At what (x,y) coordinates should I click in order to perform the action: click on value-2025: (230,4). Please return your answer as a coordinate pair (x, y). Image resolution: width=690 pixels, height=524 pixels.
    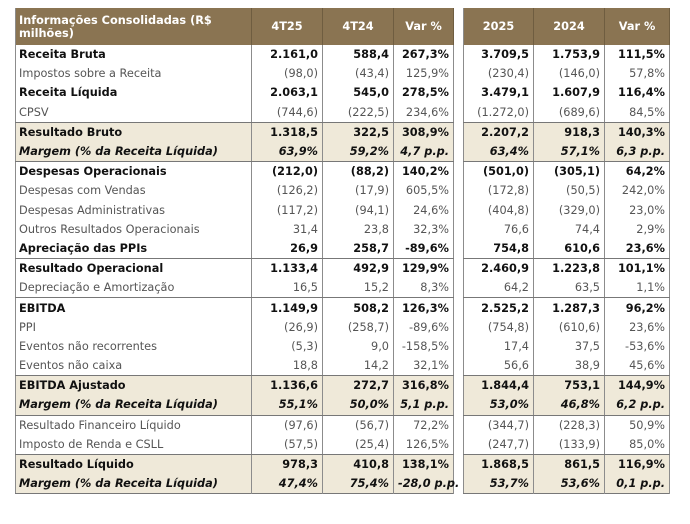
    Looking at the image, I should click on (498, 74).